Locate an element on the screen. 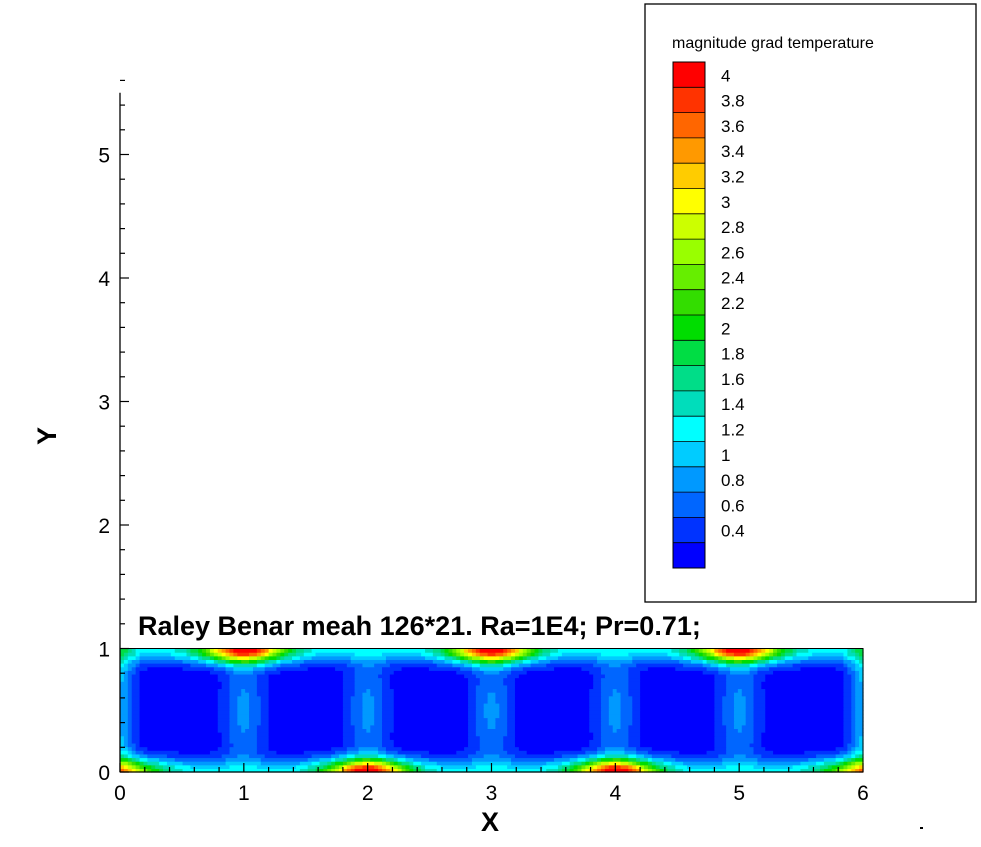 This screenshot has height=847, width=981. legend-level-label: 2.2 is located at coordinates (733, 303).